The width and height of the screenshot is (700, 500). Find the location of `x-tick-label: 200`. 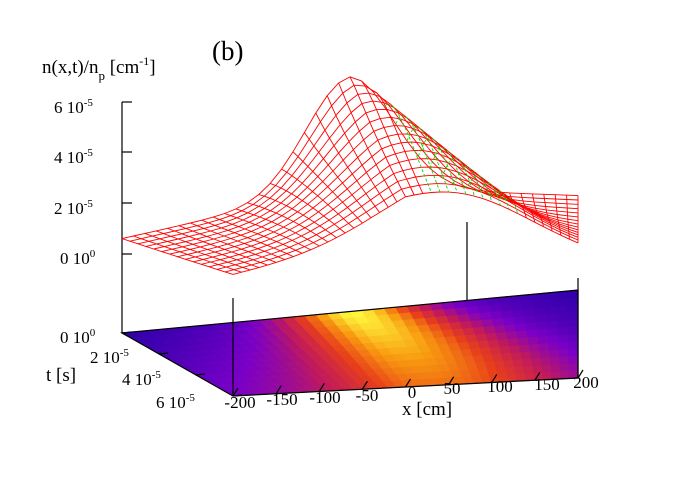

x-tick-label: 200 is located at coordinates (586, 382).